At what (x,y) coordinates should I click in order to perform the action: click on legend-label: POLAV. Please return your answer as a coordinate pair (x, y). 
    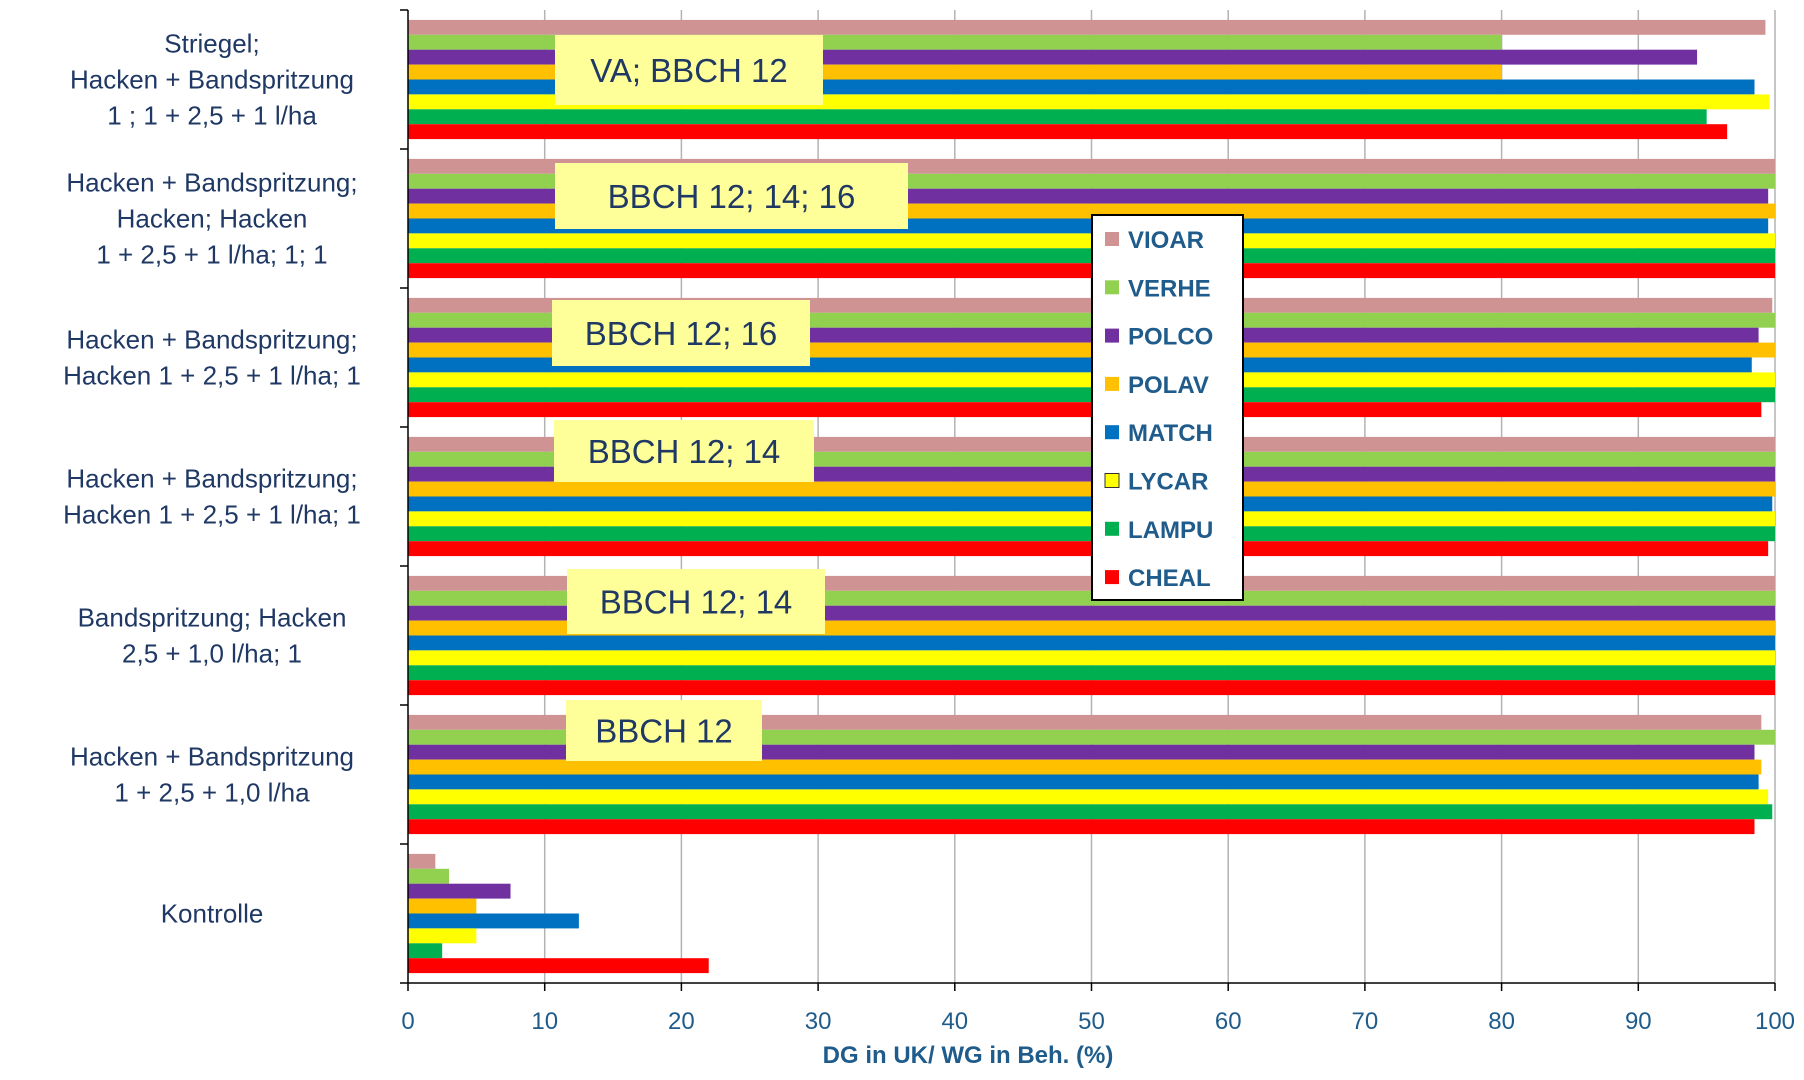
    Looking at the image, I should click on (1168, 385).